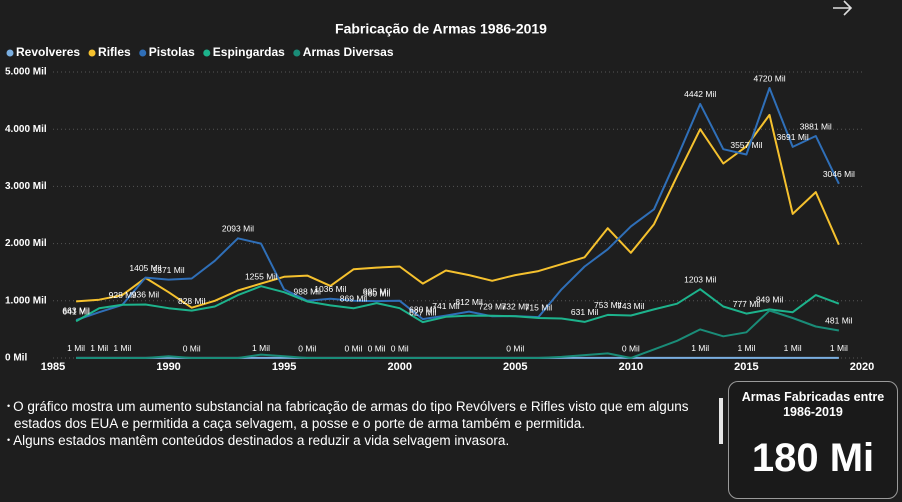 The height and width of the screenshot is (502, 902). I want to click on data-label: 481 Mil, so click(839, 321).